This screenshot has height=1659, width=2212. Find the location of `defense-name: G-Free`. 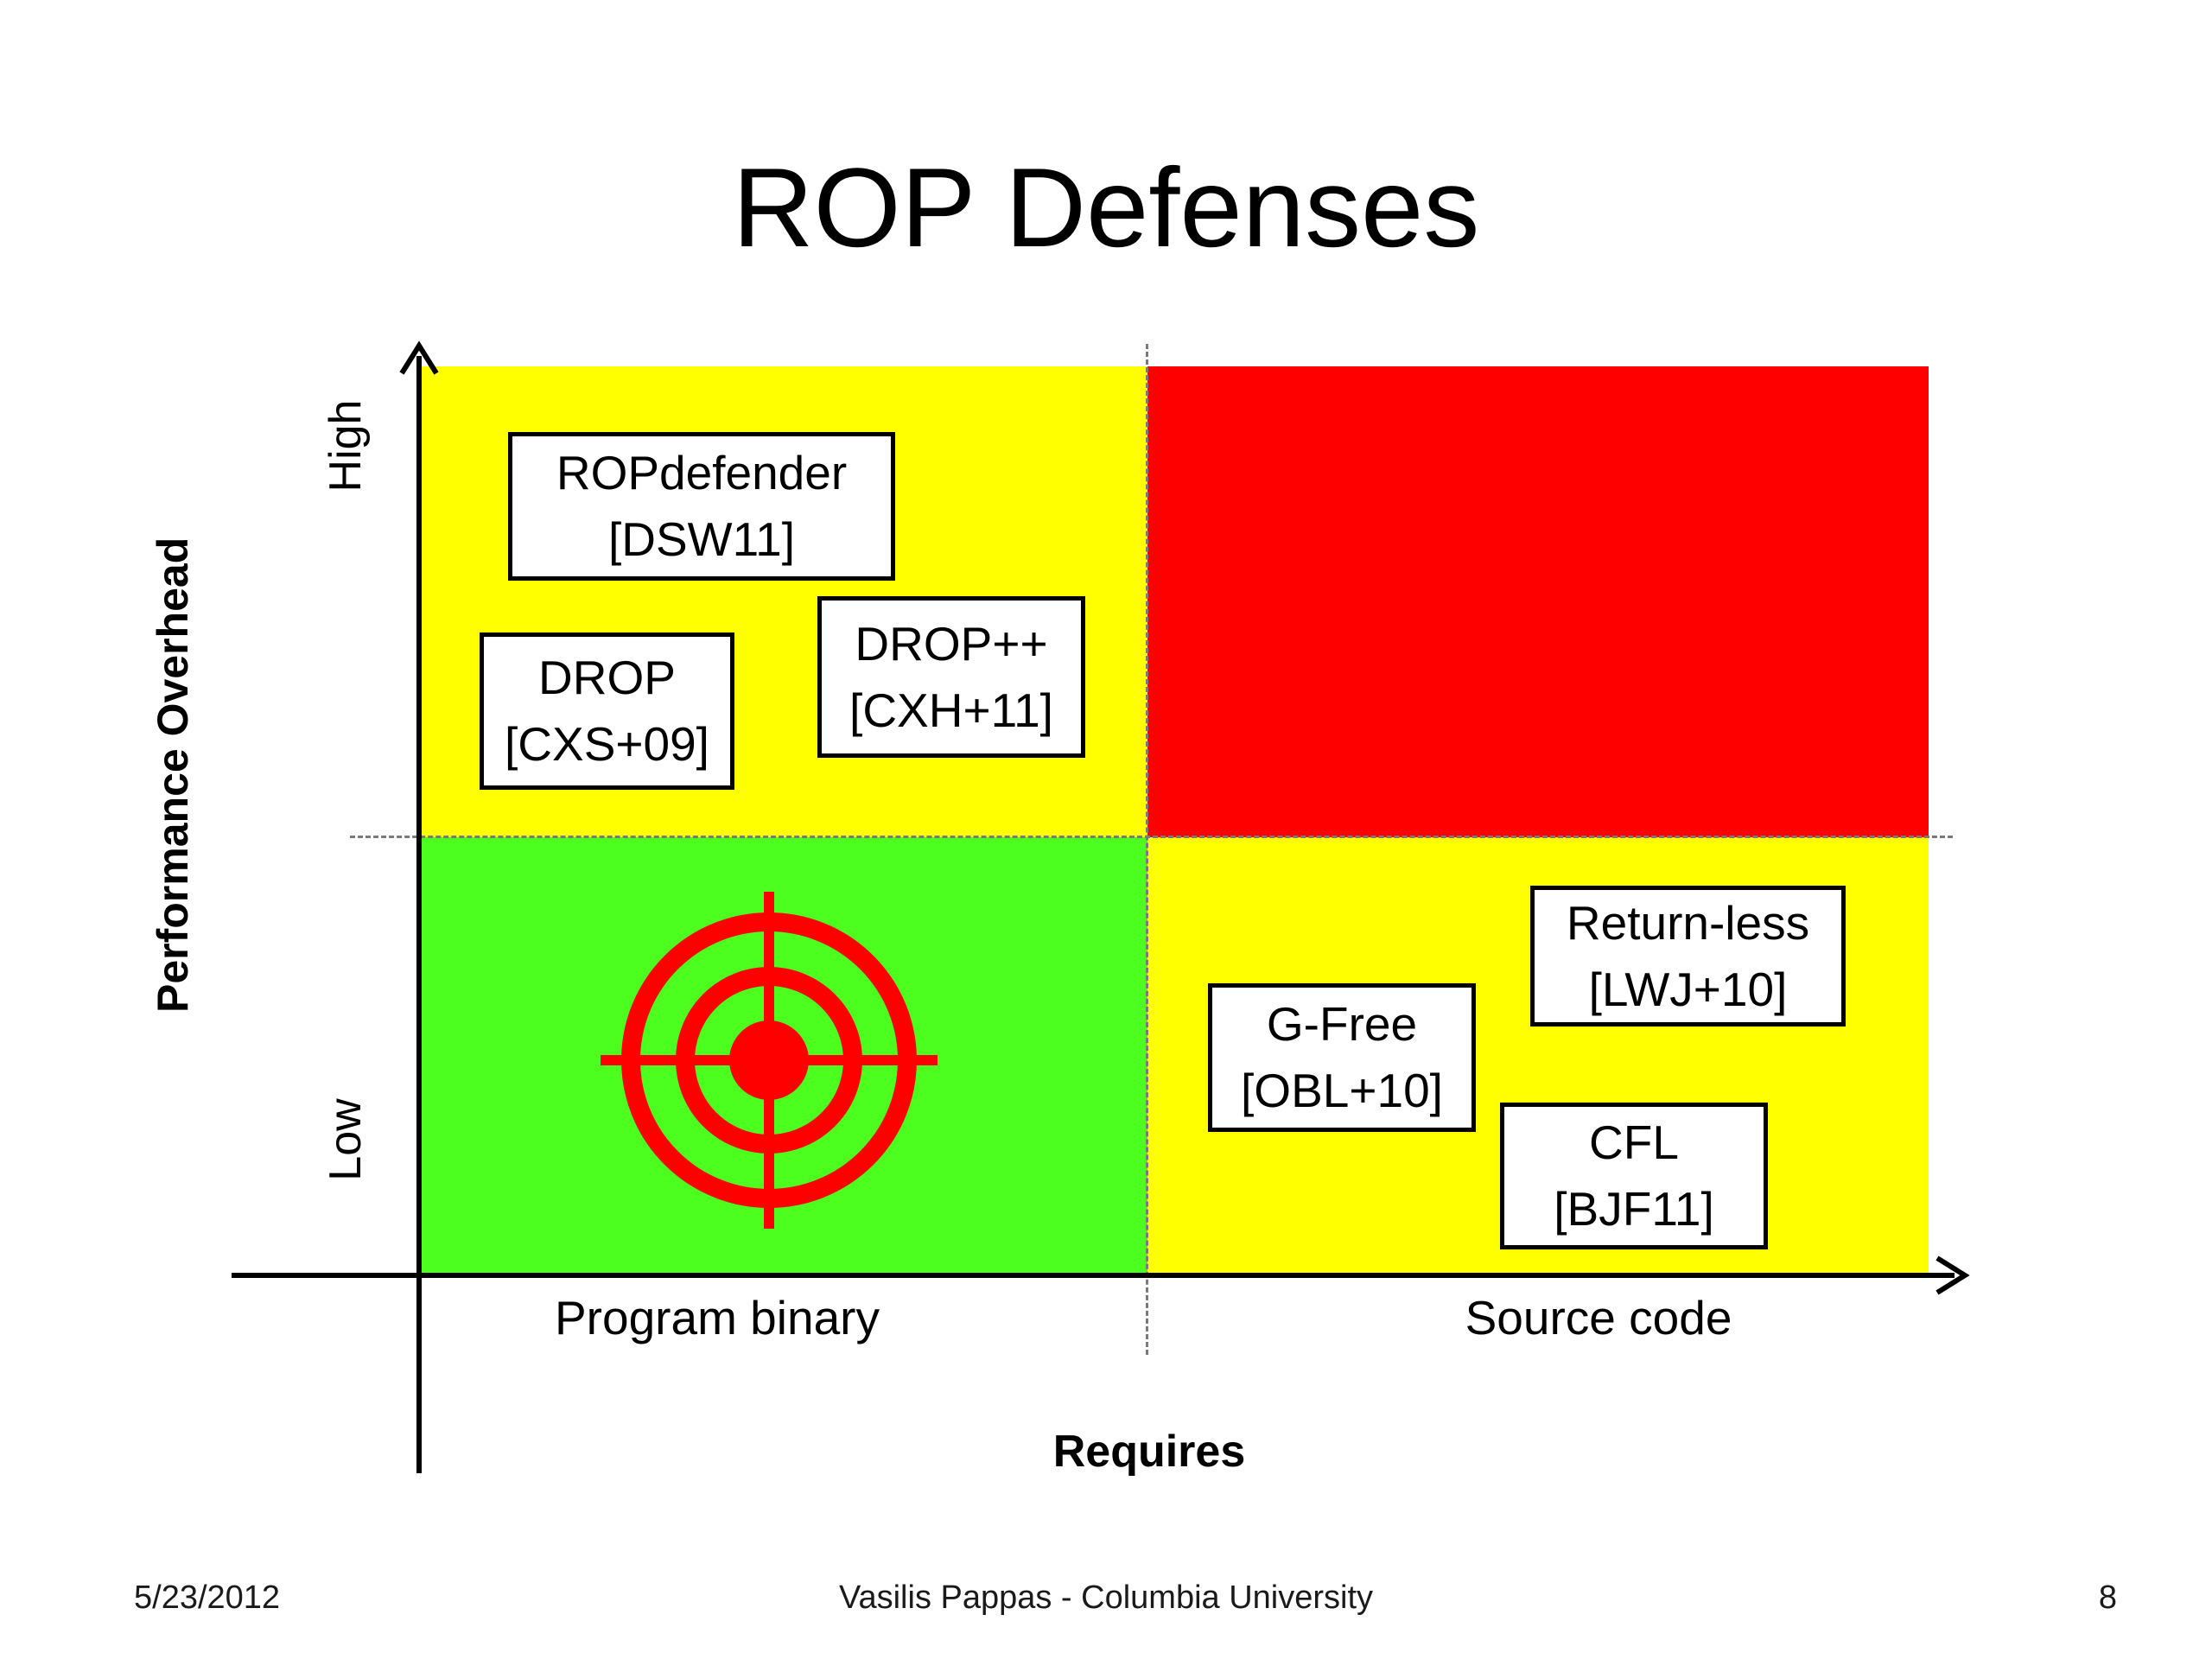

defense-name: G-Free is located at coordinates (1342, 1024).